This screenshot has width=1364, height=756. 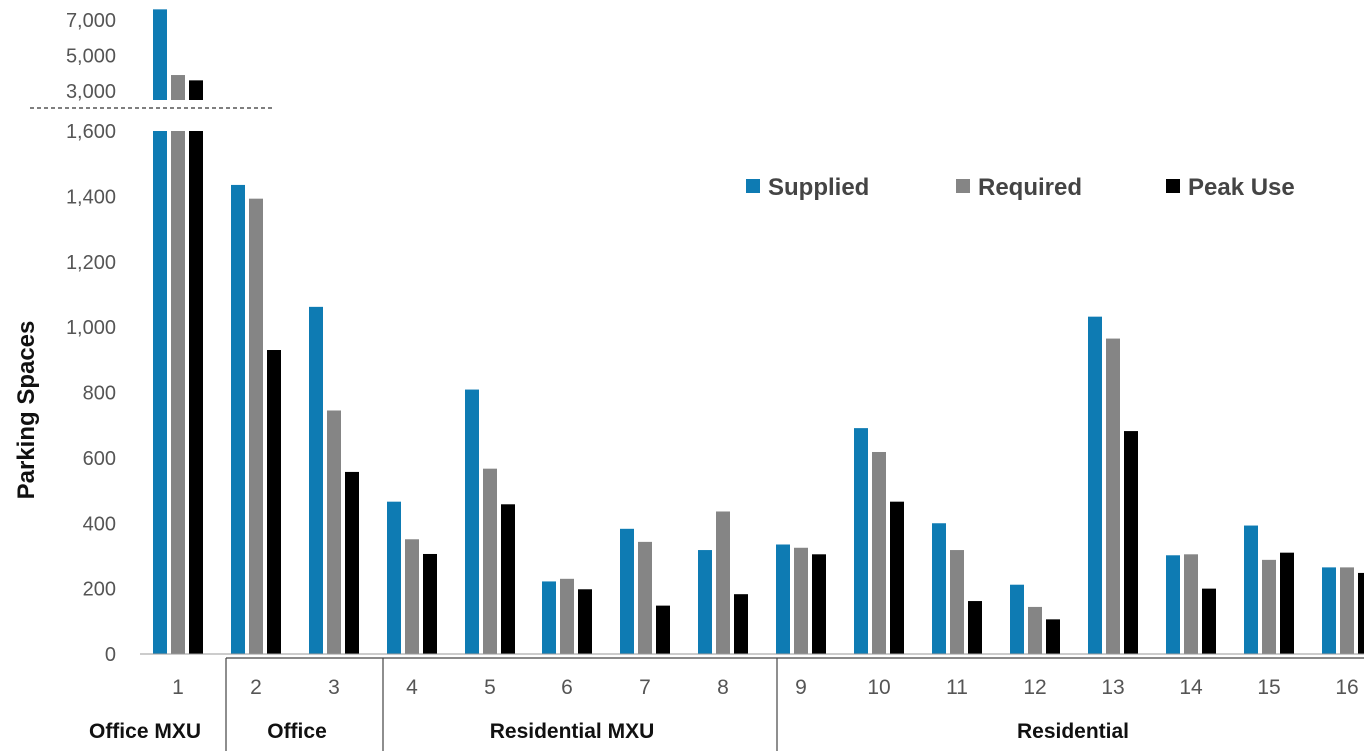 What do you see at coordinates (1241, 187) in the screenshot?
I see `legend-label-peak-use: Peak Use` at bounding box center [1241, 187].